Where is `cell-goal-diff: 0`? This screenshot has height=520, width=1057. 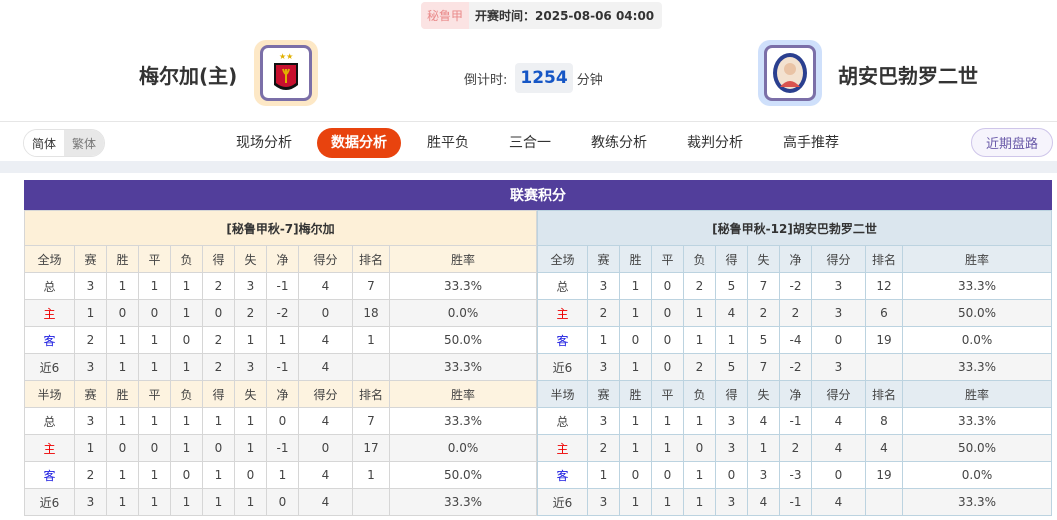
cell-goal-diff: 0 is located at coordinates (282, 502).